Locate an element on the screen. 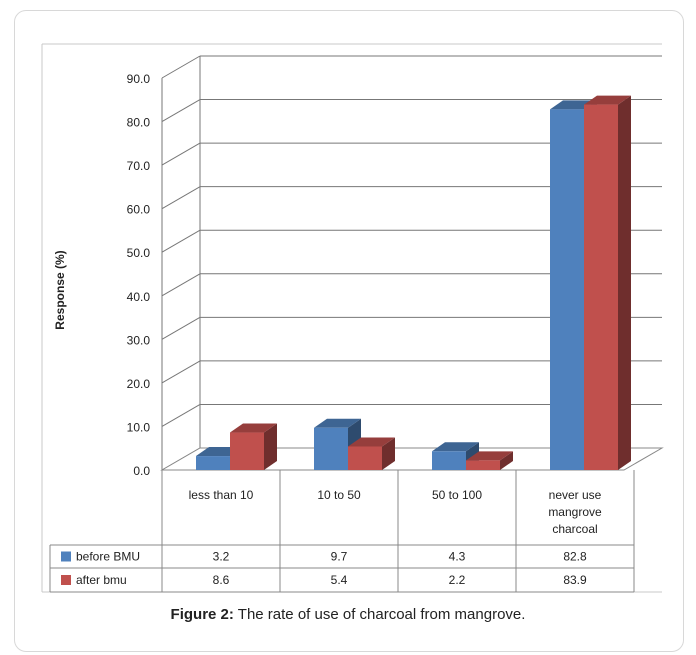 The image size is (696, 655). data-label: 5.4 is located at coordinates (339, 580).